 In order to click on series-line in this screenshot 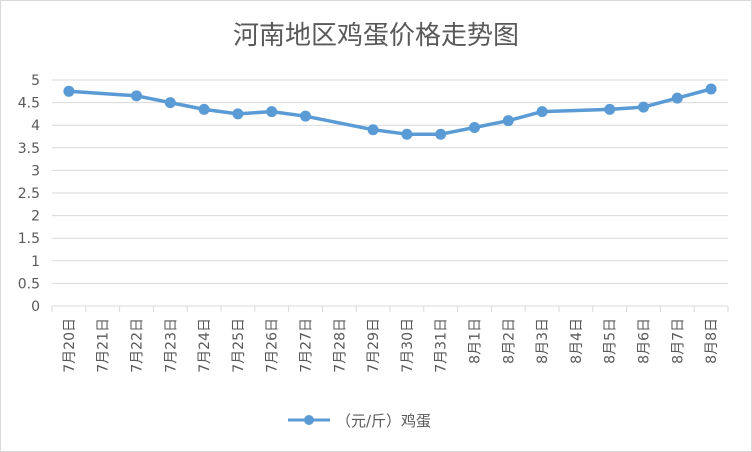, I will do `click(390, 111)`.